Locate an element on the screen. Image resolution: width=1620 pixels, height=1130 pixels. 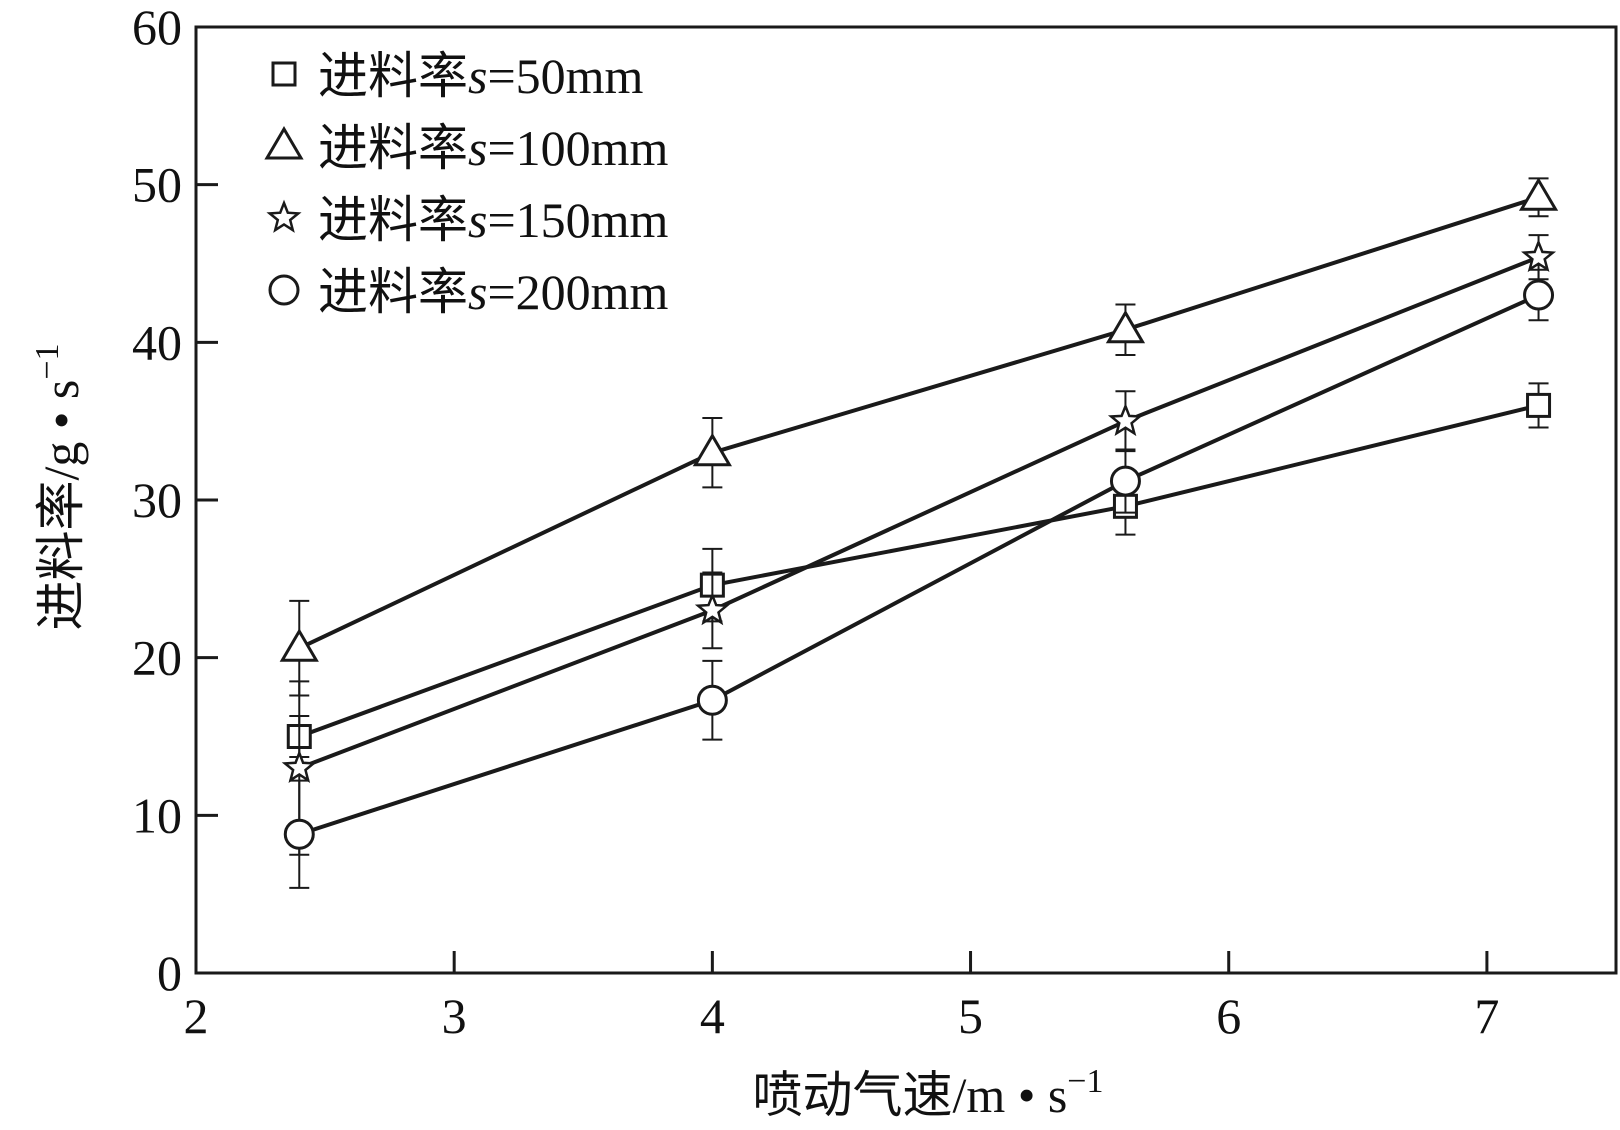
legend-label-value: =200mm is located at coordinates (577, 292).